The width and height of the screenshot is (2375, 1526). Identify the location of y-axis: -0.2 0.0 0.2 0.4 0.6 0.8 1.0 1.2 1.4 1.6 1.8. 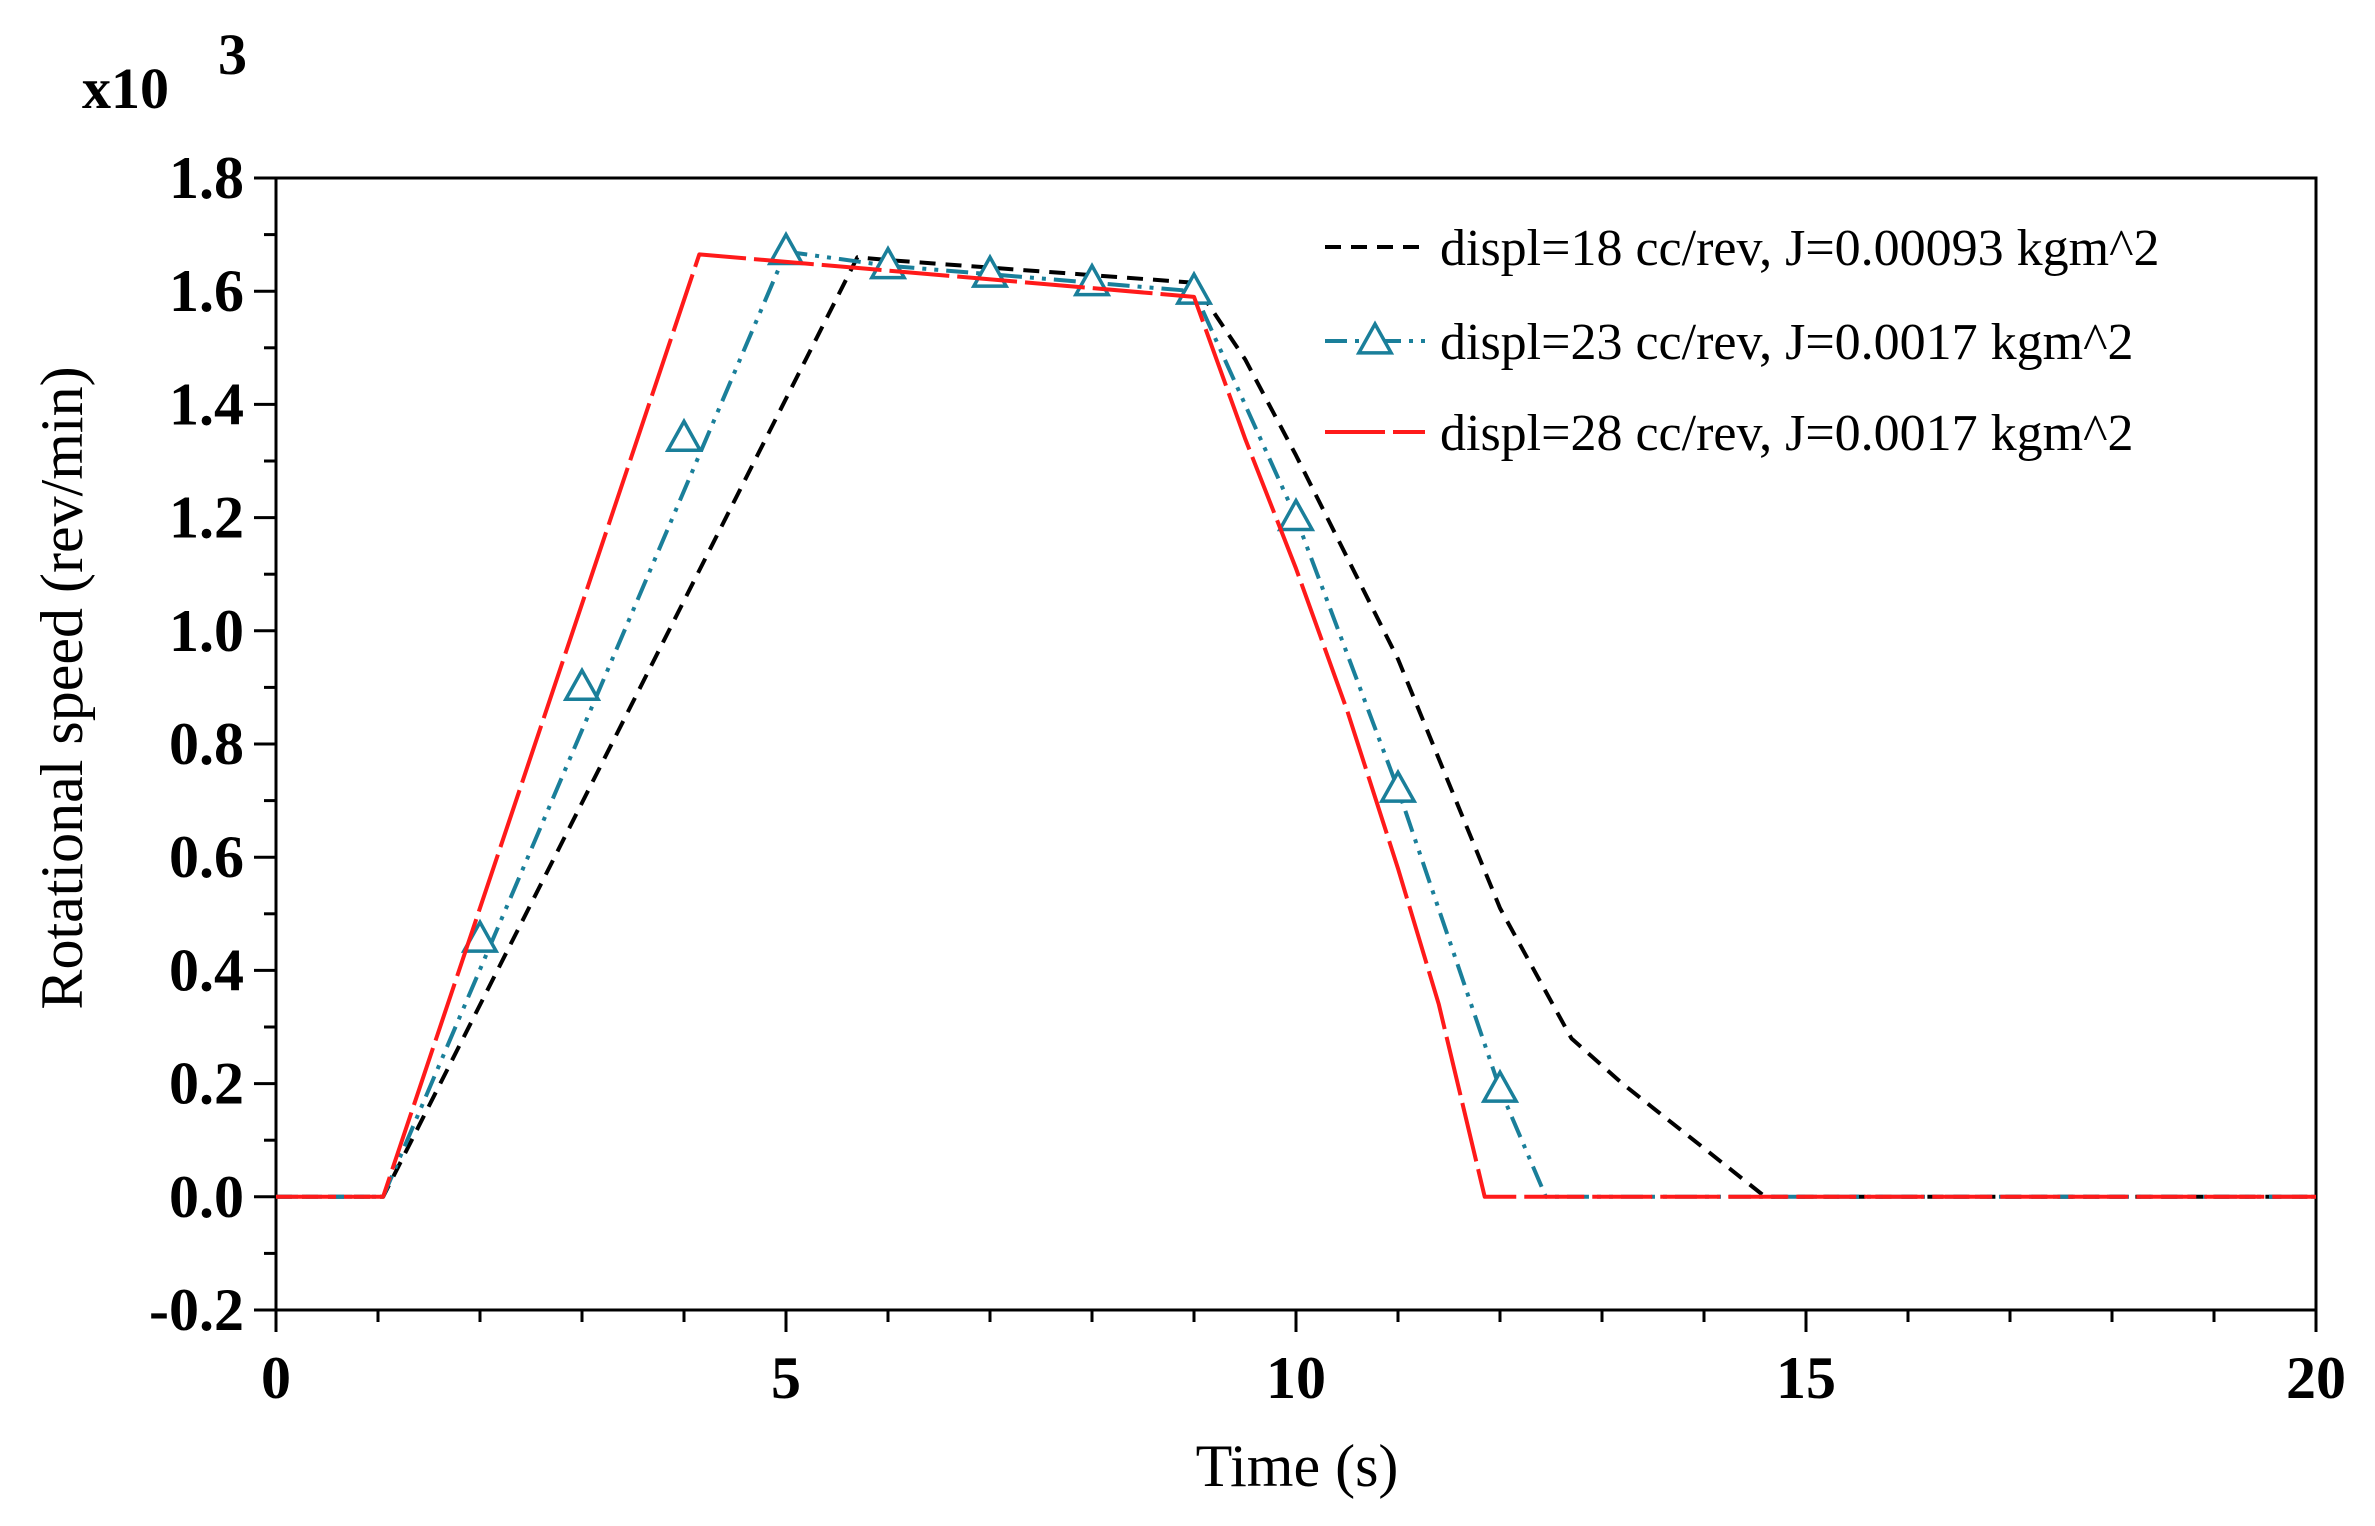
(212, 744).